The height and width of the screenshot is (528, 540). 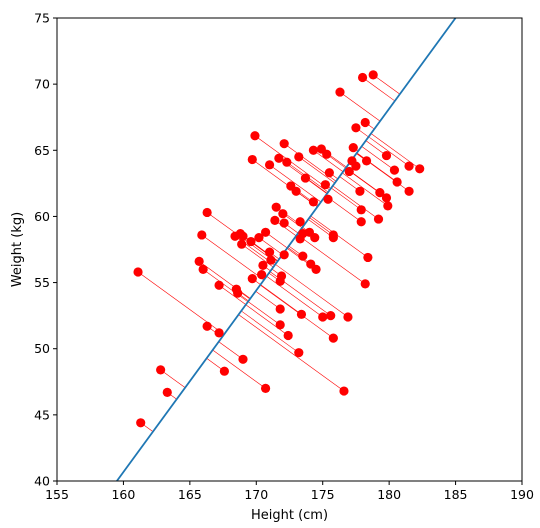 I want to click on y-tick-label-70: 70, so click(x=42, y=84).